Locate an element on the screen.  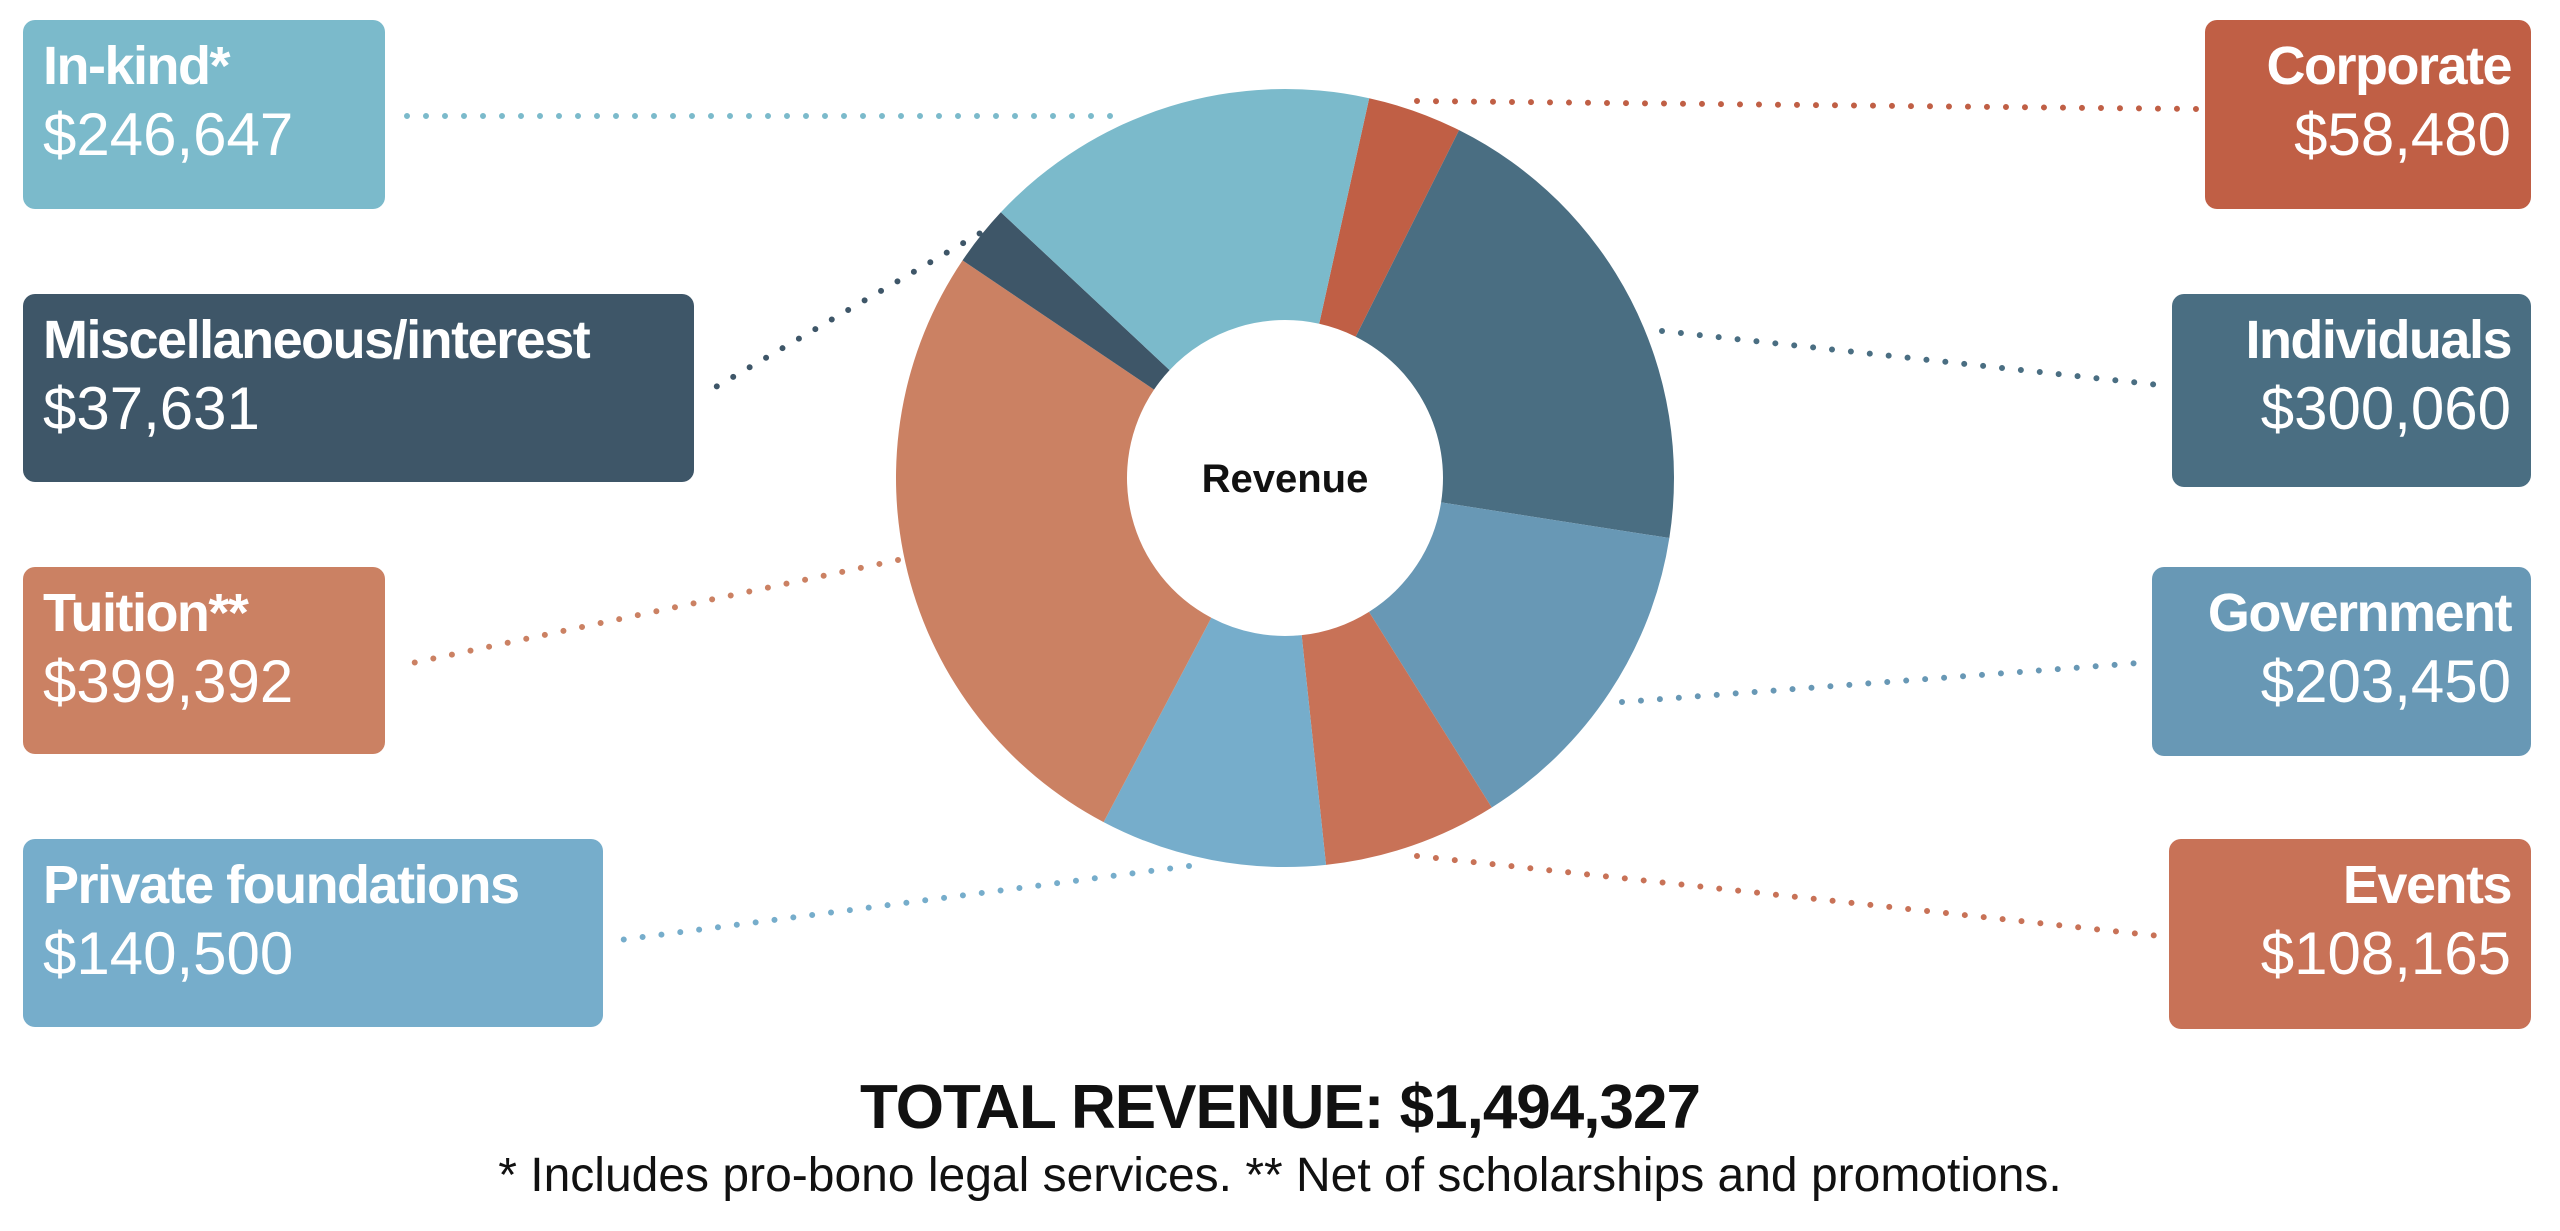
legend-individuals: Individuals $300,060 is located at coordinates (2351, 390).